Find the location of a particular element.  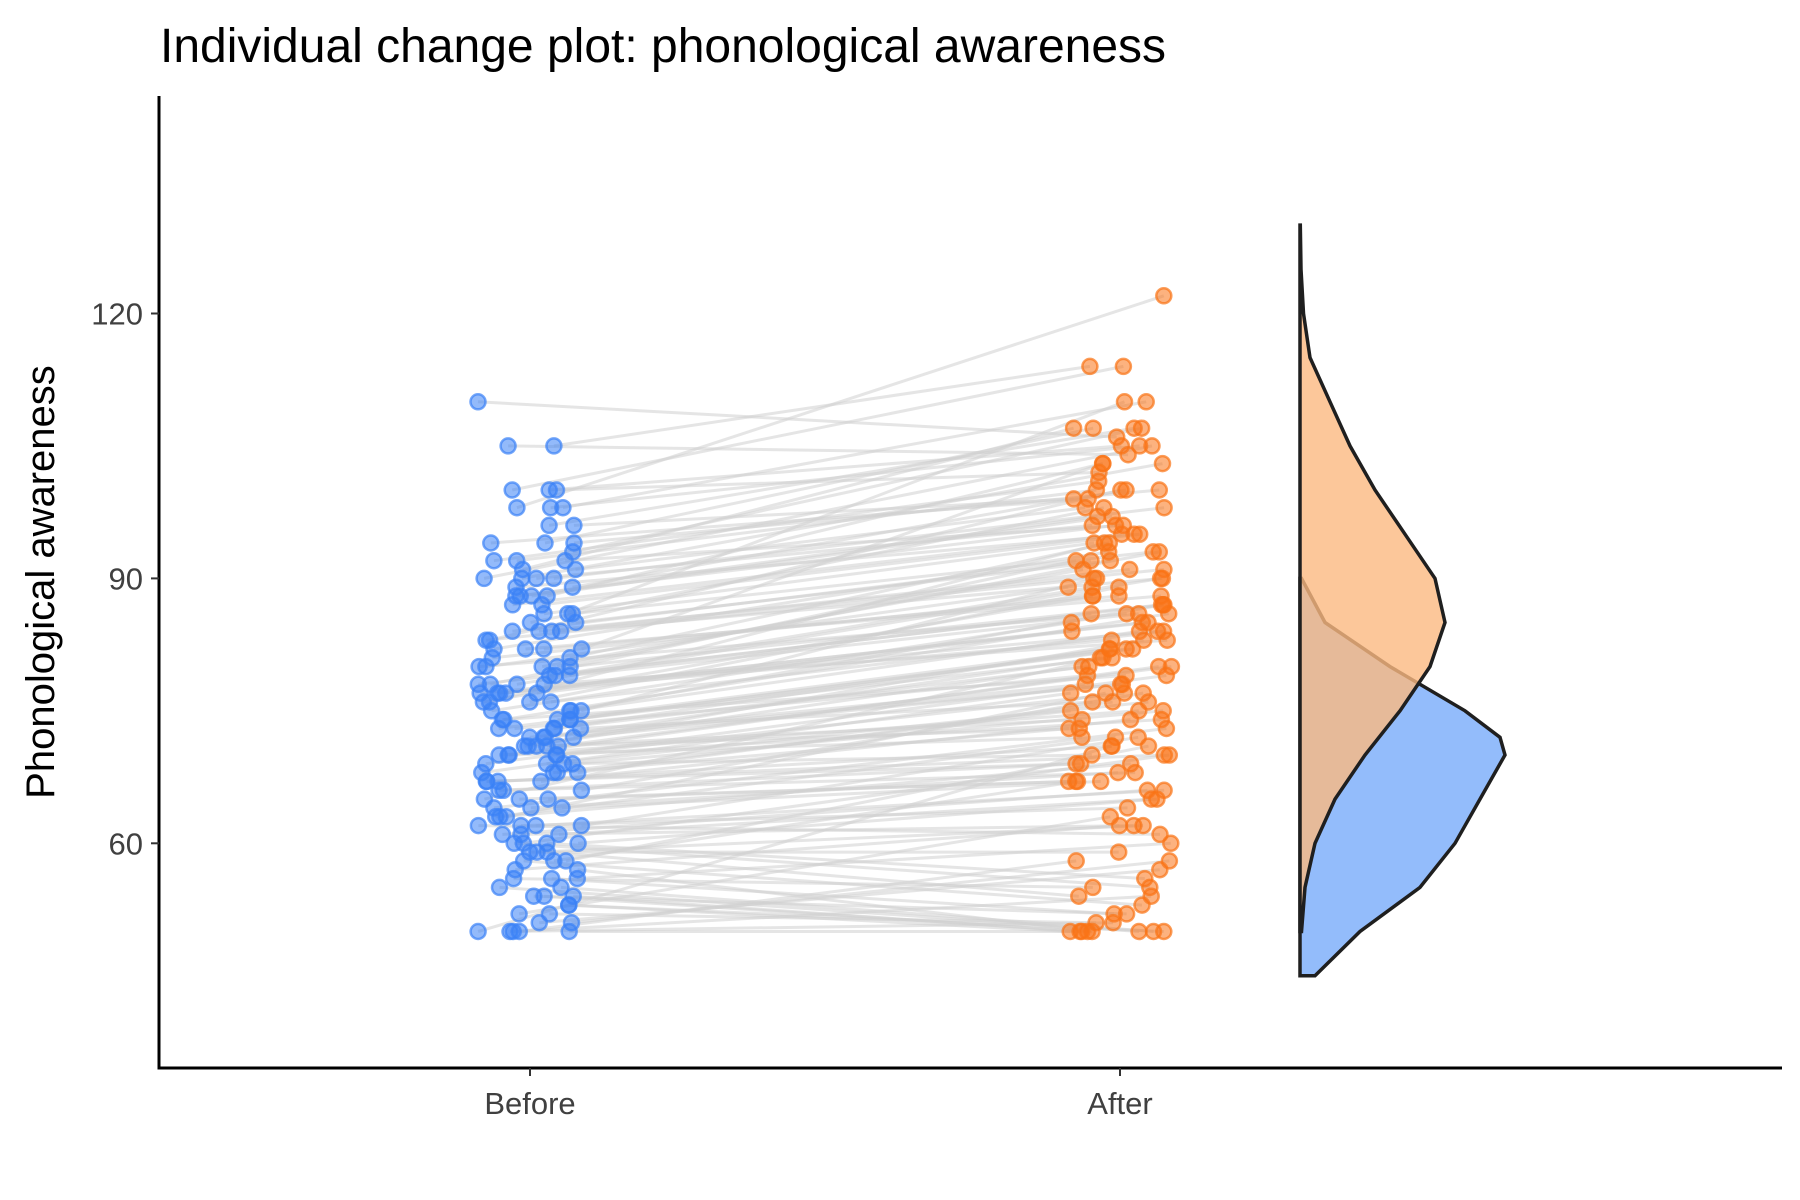

y-tick-label: 60 is located at coordinates (126, 843).